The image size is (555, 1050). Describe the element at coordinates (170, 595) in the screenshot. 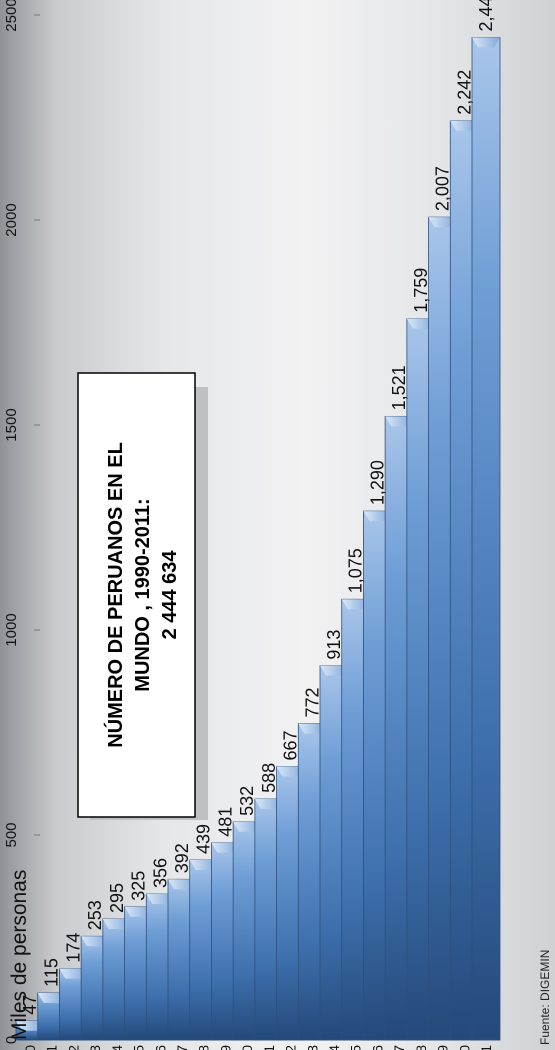

I see `annotation-line-3: 2 444 634` at that location.